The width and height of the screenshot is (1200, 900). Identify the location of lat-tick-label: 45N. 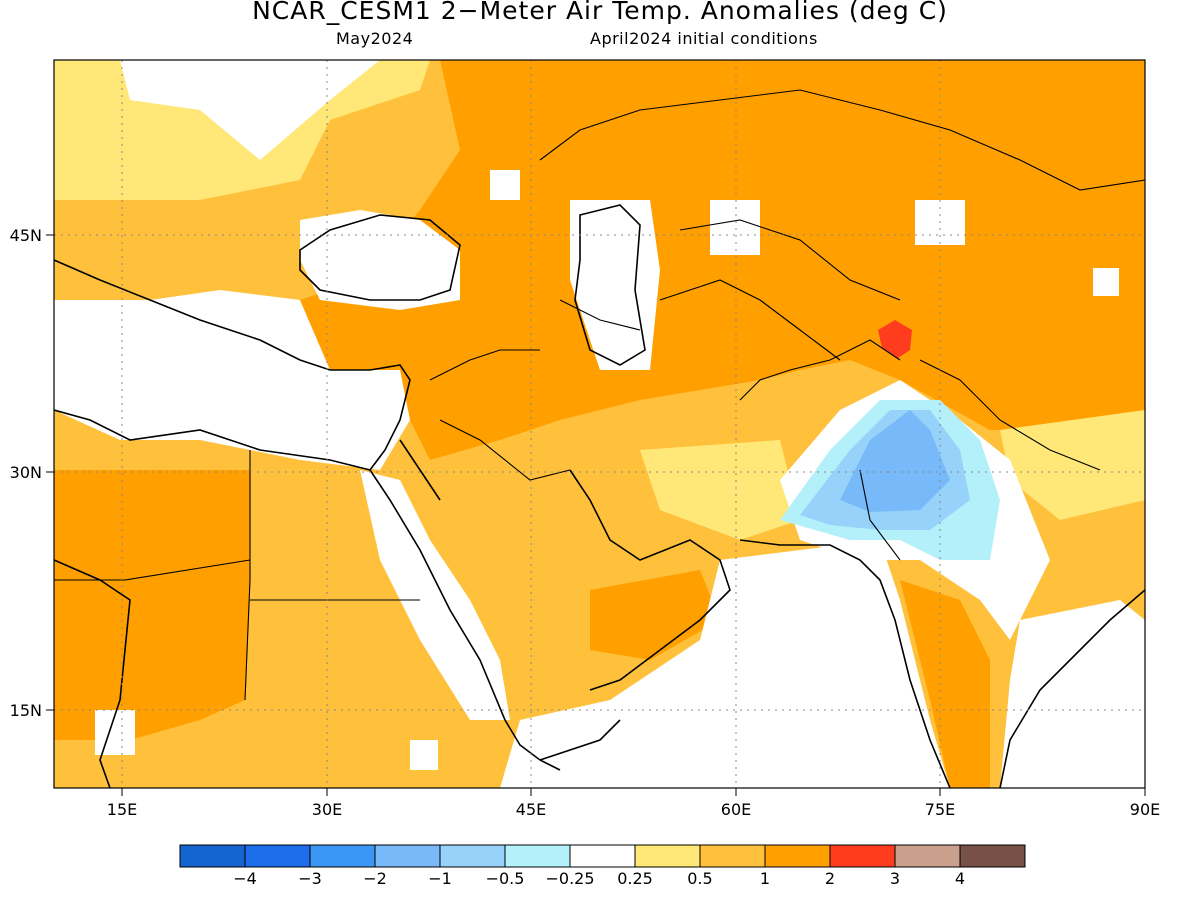
(26, 235).